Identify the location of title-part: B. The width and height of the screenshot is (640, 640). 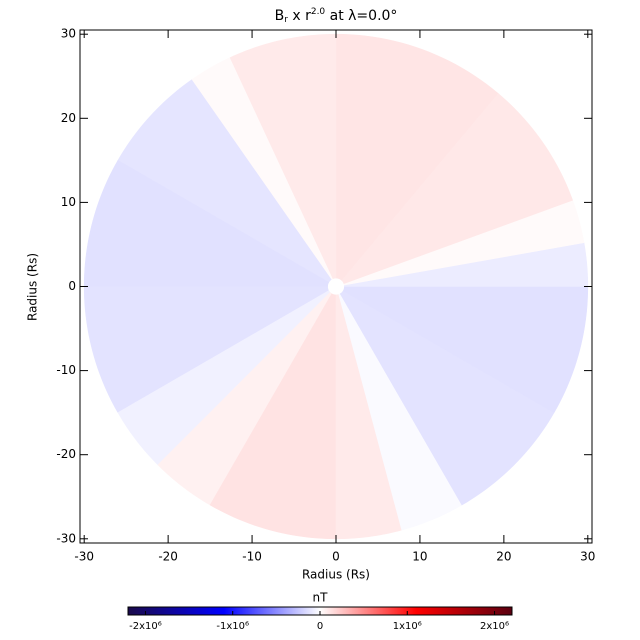
(280, 16).